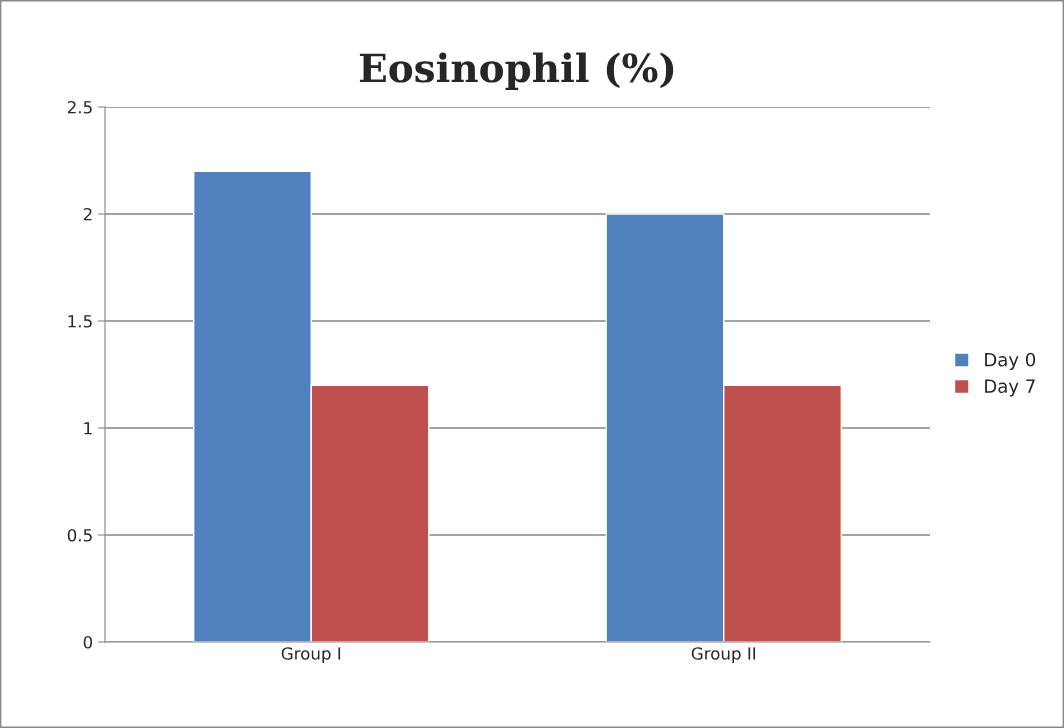  I want to click on y-tick-label: 1, so click(88, 428).